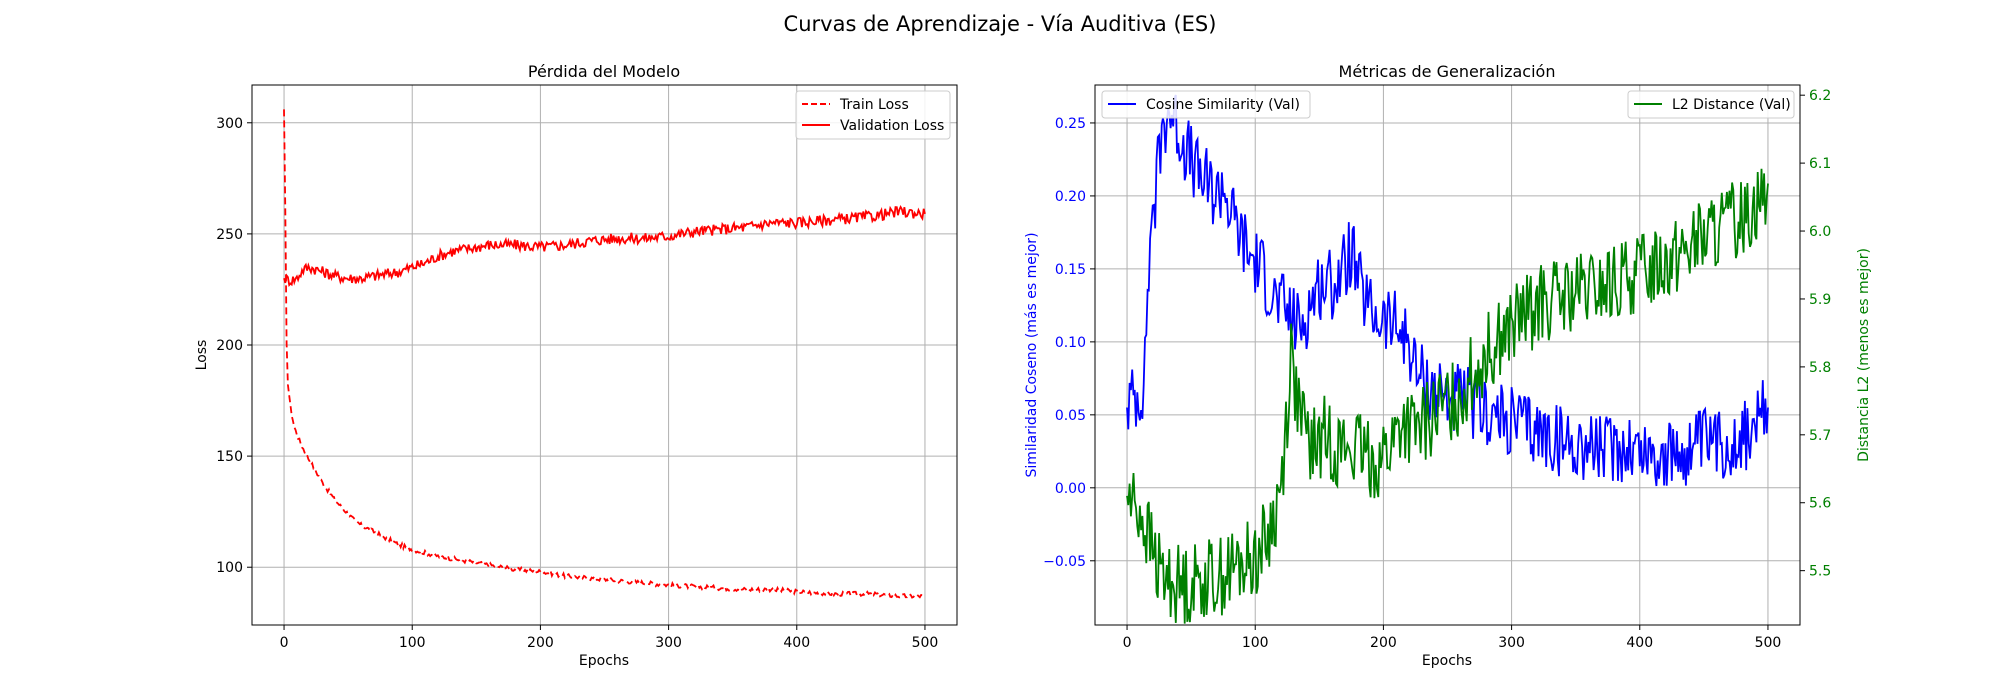  What do you see at coordinates (1820, 572) in the screenshot?
I see `y2-tick-label: 5.5` at bounding box center [1820, 572].